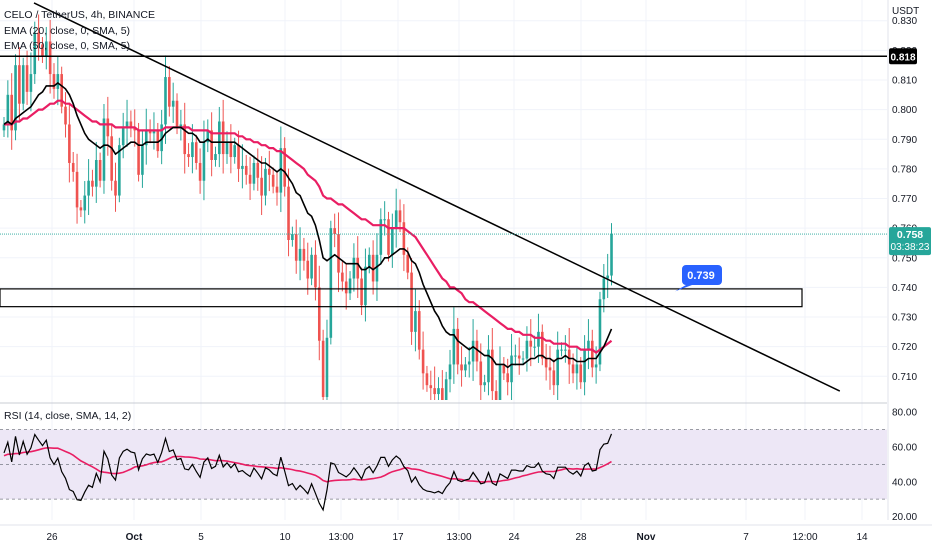  Describe the element at coordinates (514, 537) in the screenshot. I see `time-tick-label: 24` at that location.